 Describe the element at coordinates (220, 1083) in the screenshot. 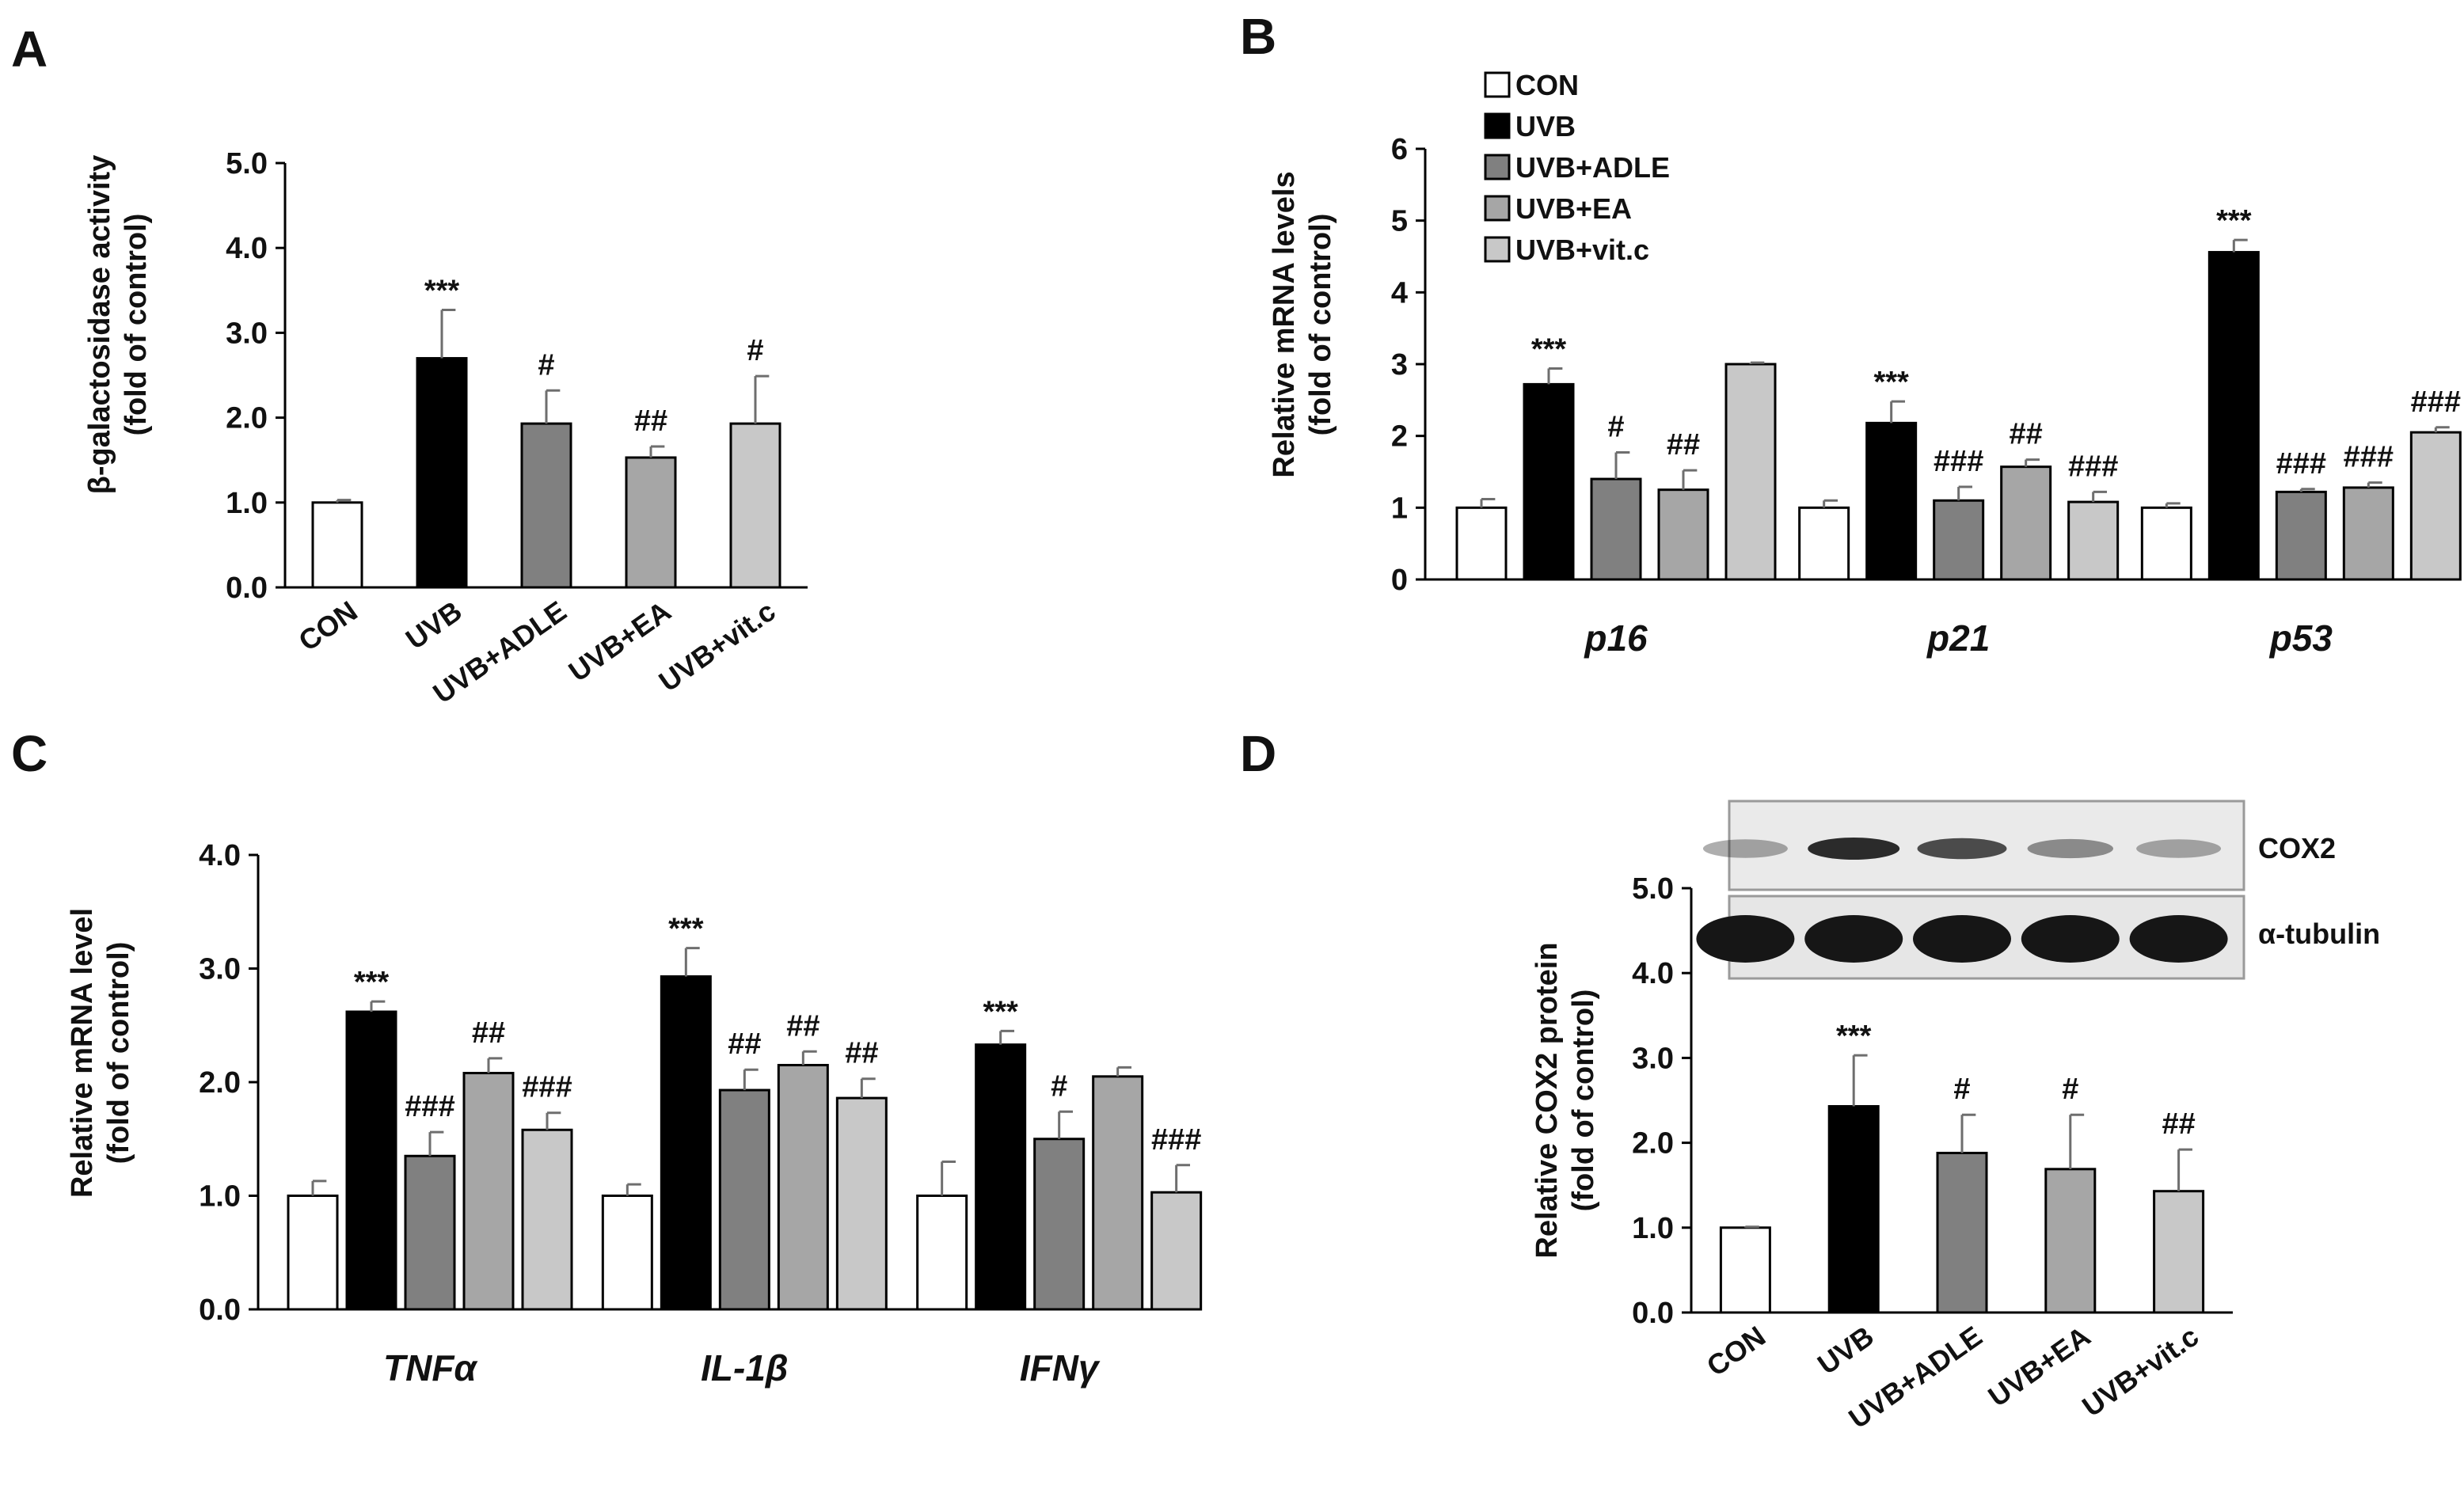

I see `panel-c-y-tick-label: 2.0` at that location.